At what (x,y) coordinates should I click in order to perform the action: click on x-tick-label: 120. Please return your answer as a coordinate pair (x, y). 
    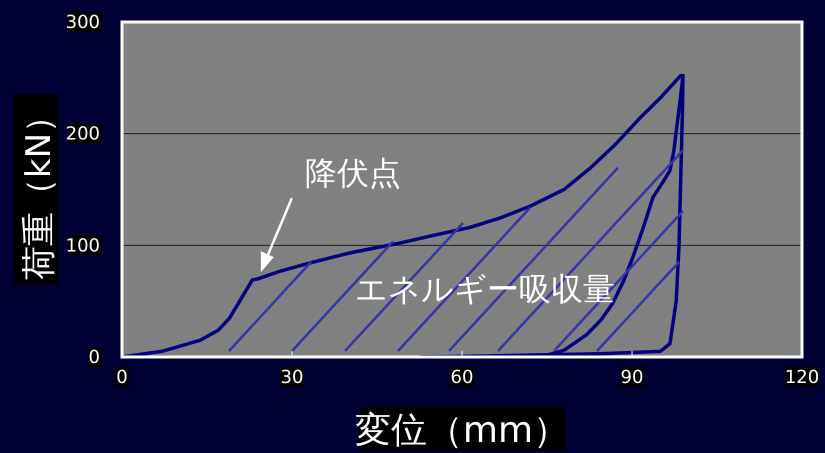
    Looking at the image, I should click on (802, 377).